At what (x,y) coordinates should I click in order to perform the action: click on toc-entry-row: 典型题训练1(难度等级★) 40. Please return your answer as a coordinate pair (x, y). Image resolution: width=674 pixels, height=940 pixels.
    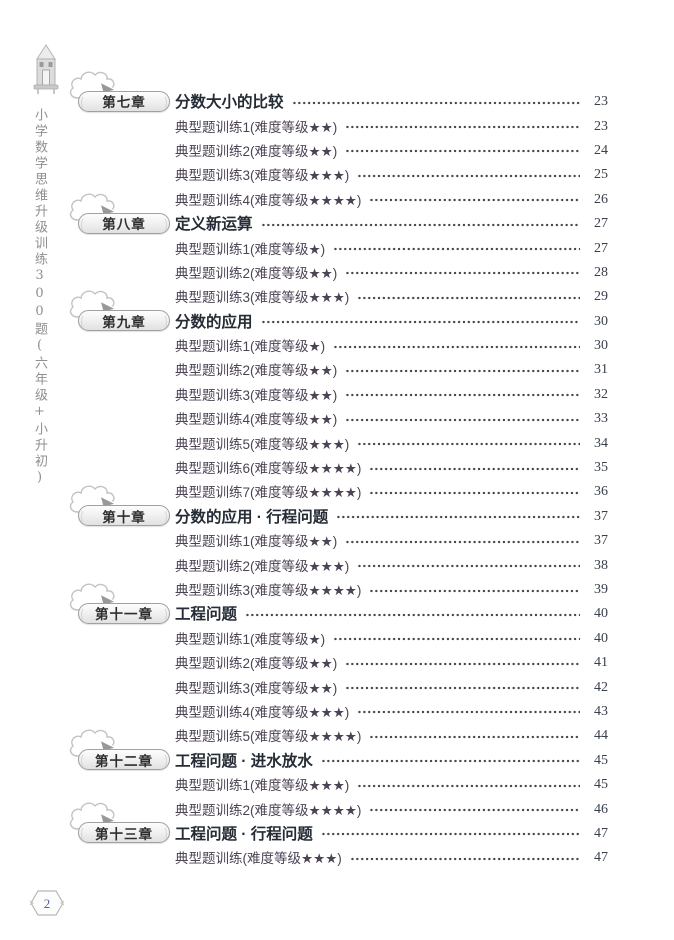
    Looking at the image, I should click on (343, 638).